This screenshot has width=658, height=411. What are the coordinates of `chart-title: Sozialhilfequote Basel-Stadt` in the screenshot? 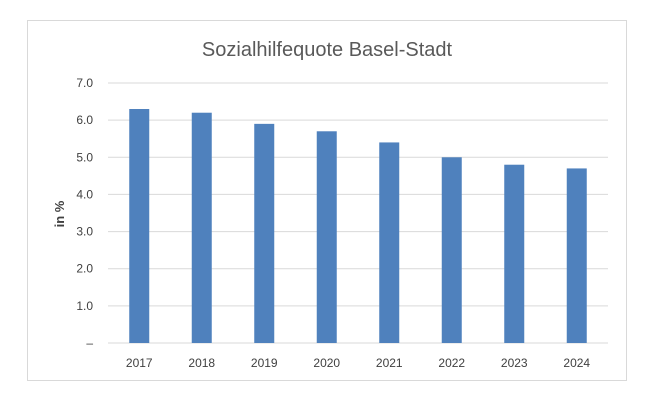 It's located at (327, 50).